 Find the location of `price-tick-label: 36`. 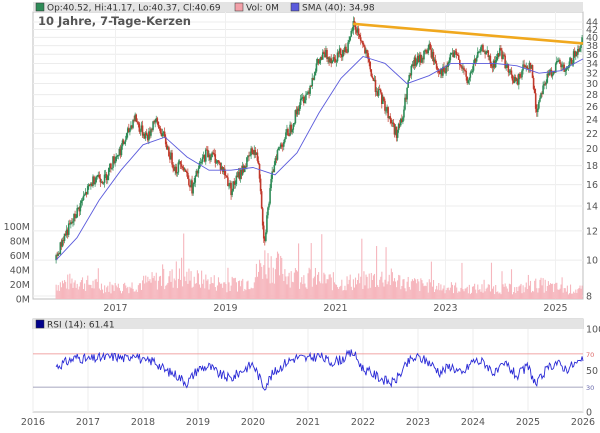

price-tick-label: 36 is located at coordinates (592, 55).